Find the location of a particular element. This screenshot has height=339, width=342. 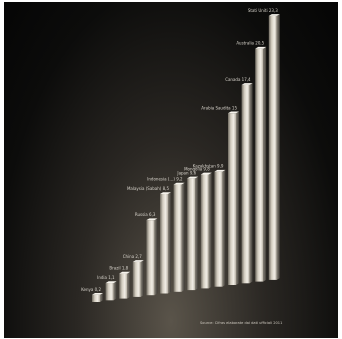

bar-label-11: Canada 17,4 is located at coordinates (238, 79).